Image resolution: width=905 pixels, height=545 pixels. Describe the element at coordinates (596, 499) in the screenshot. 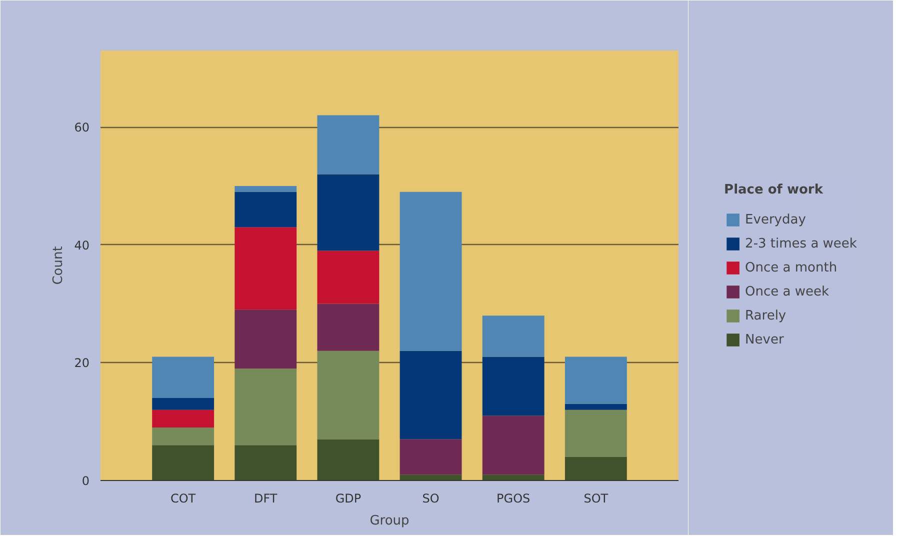

I see `x-tick-label: SOT` at that location.